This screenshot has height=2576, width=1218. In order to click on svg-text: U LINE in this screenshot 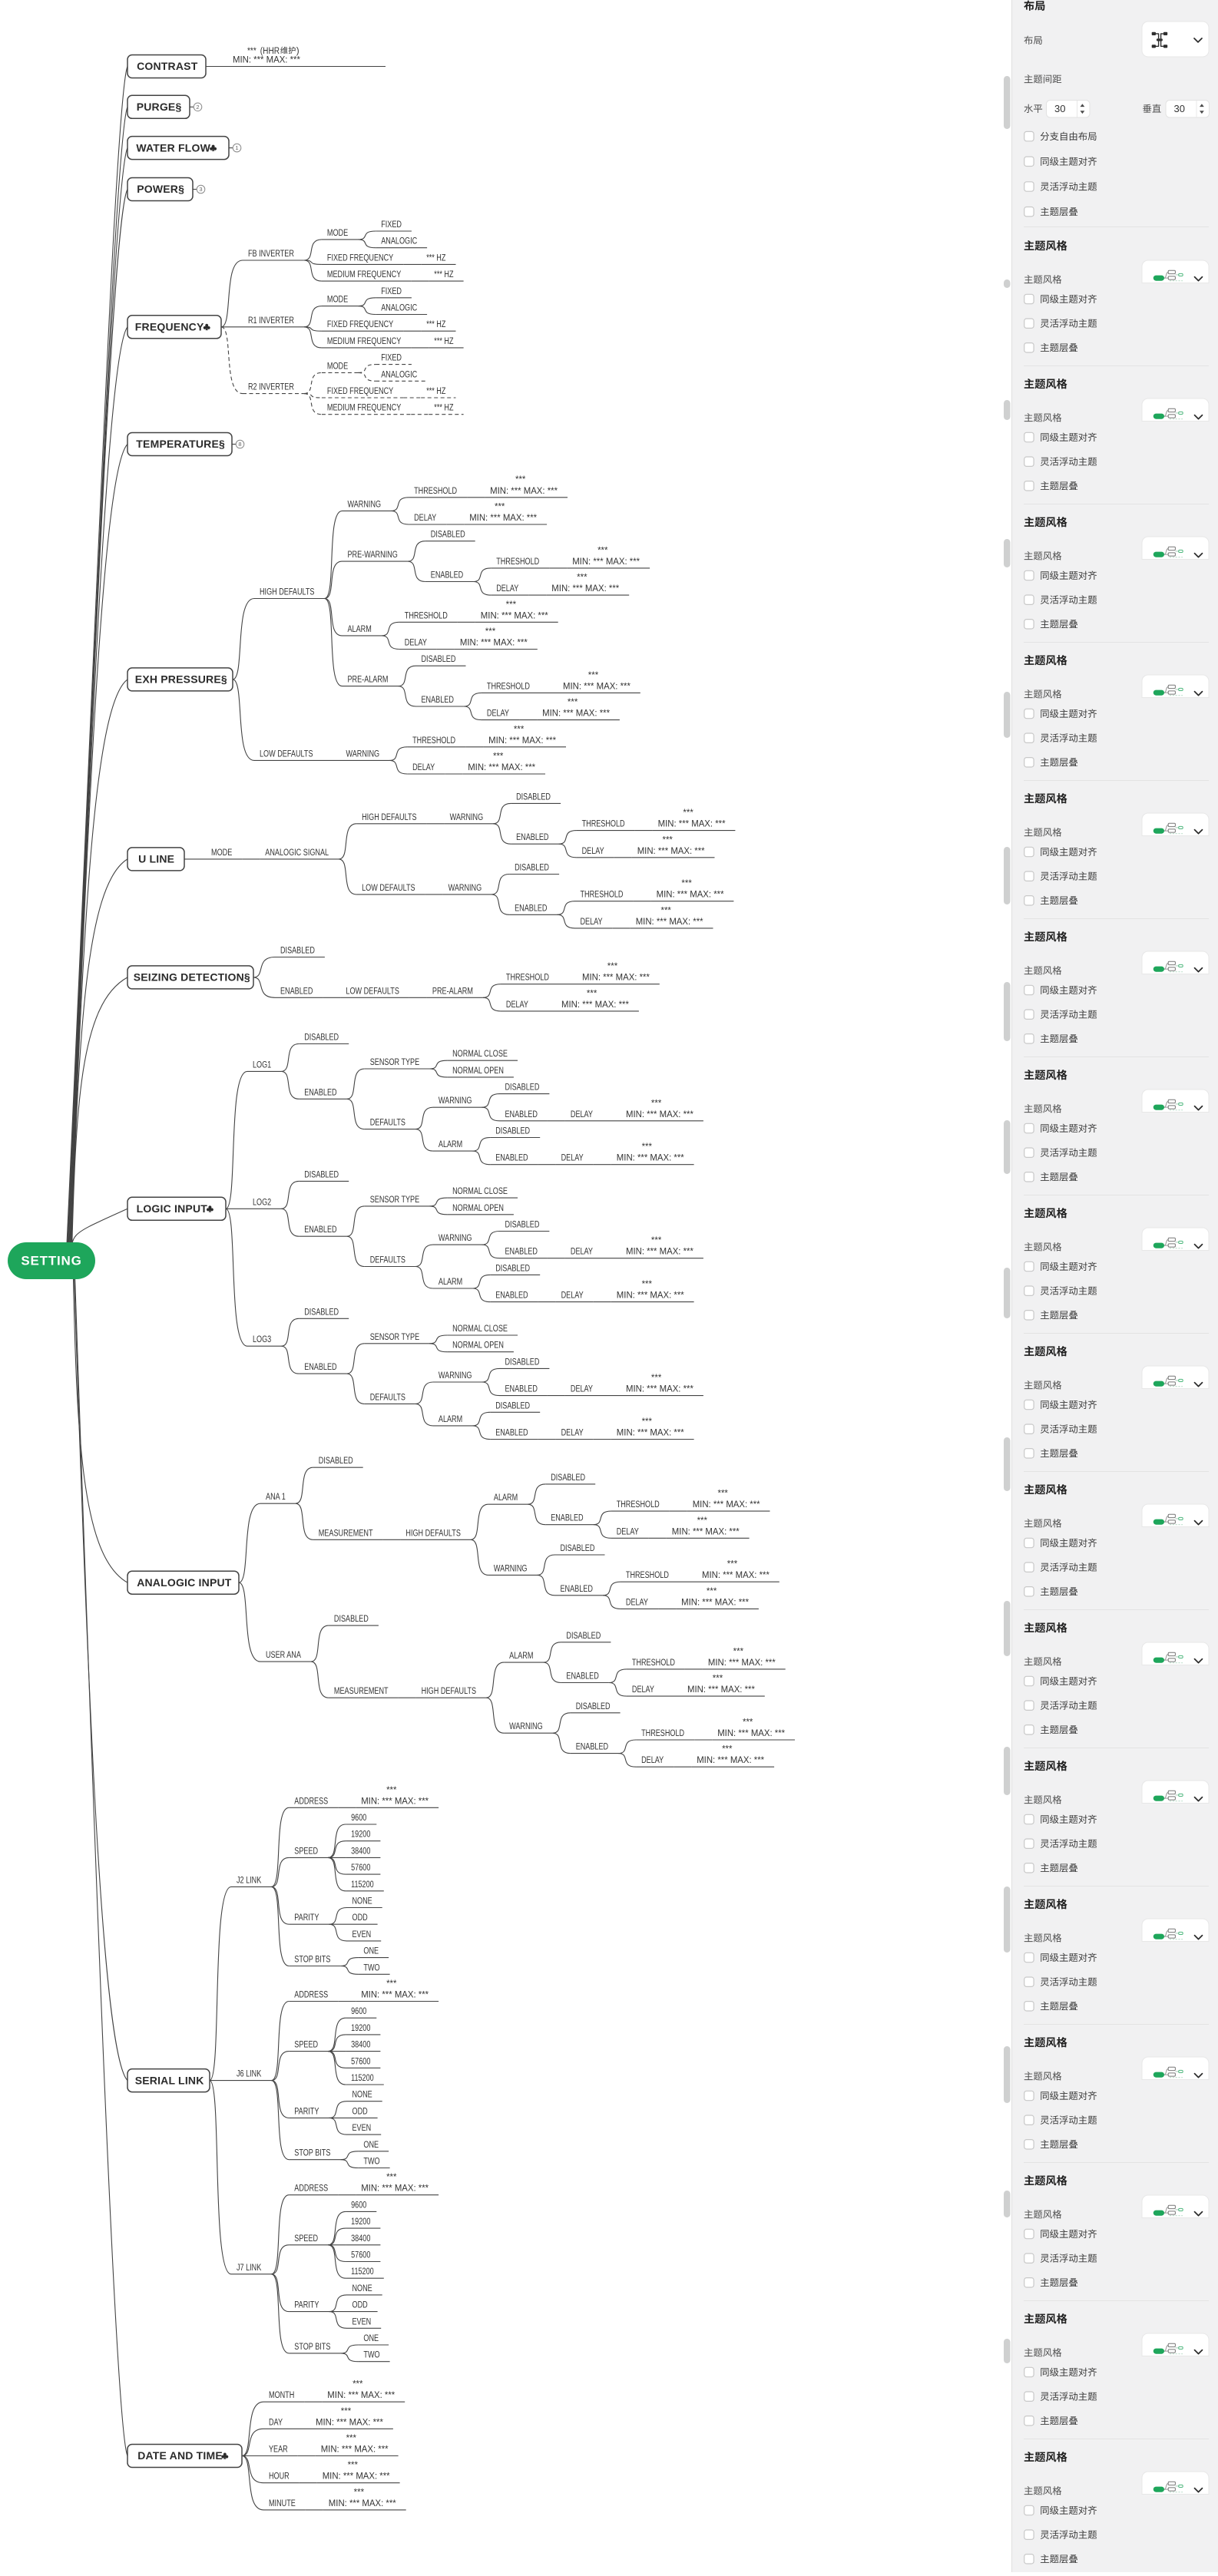, I will do `click(156, 859)`.